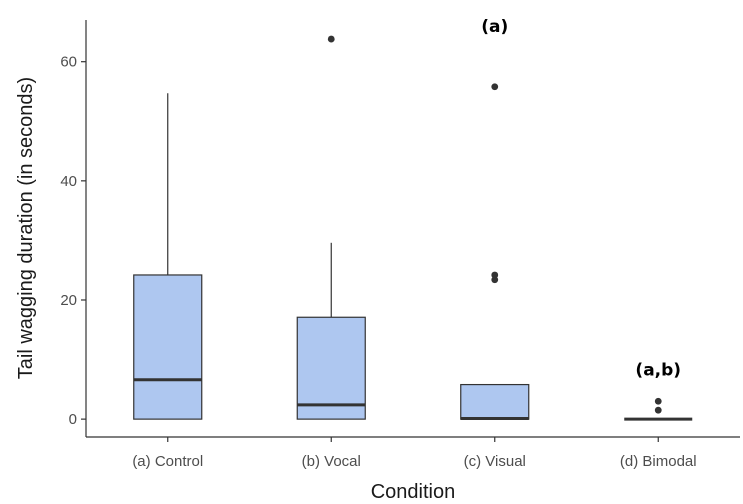  I want to click on x-tick-label: (d) Bimodal, so click(658, 461).